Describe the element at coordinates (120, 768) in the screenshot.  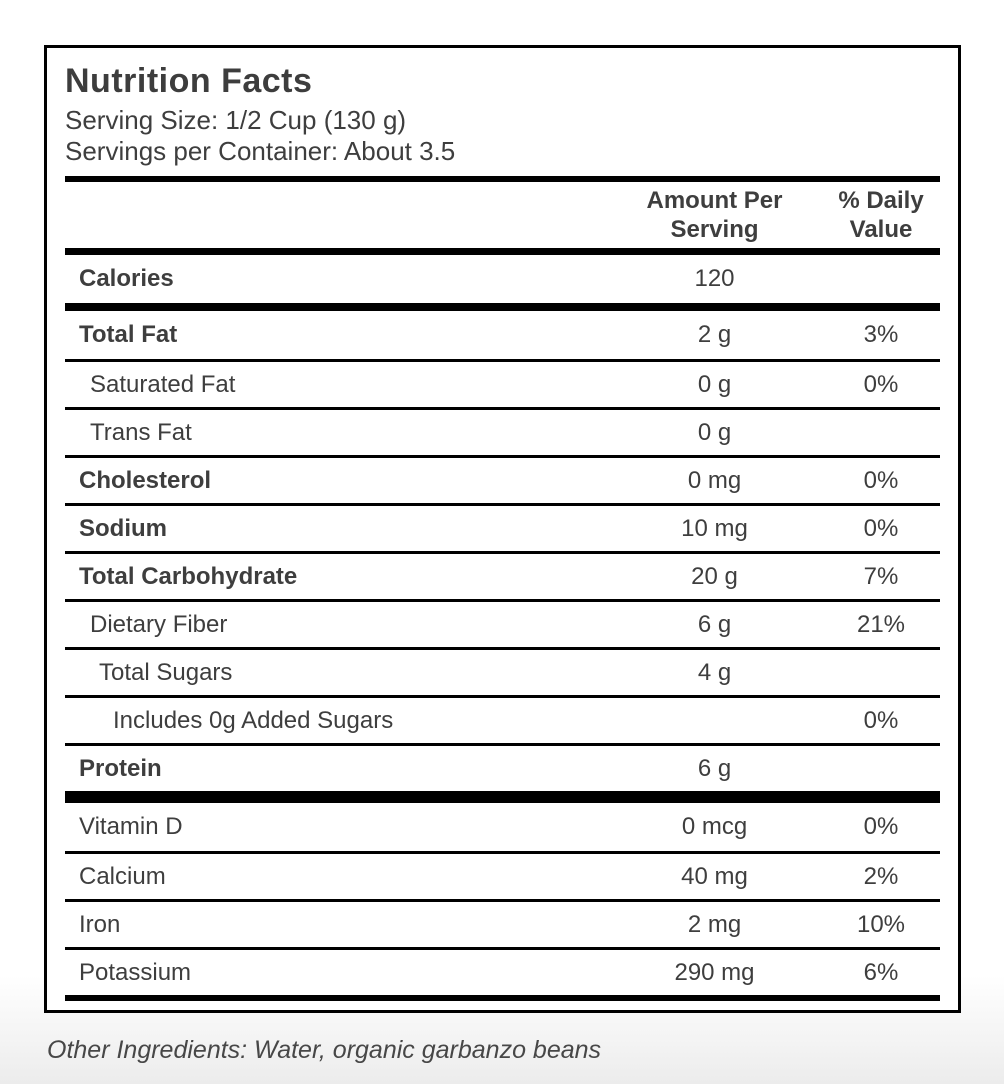
I see `nutrient-name: Protein` at that location.